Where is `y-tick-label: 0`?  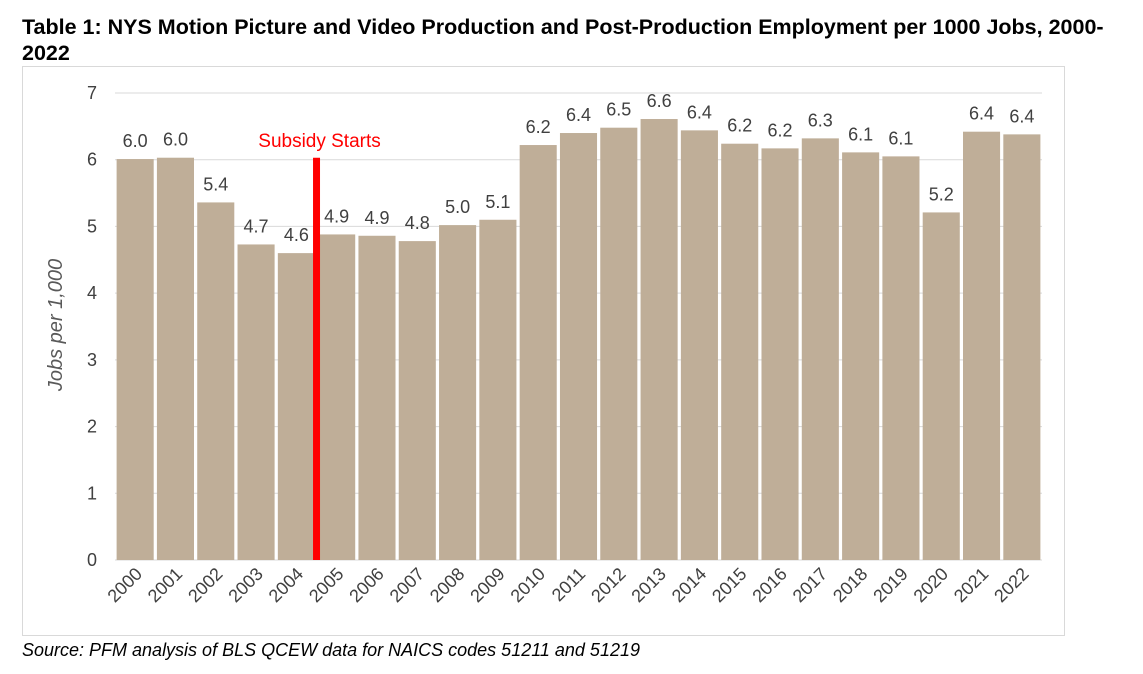
y-tick-label: 0 is located at coordinates (92, 560).